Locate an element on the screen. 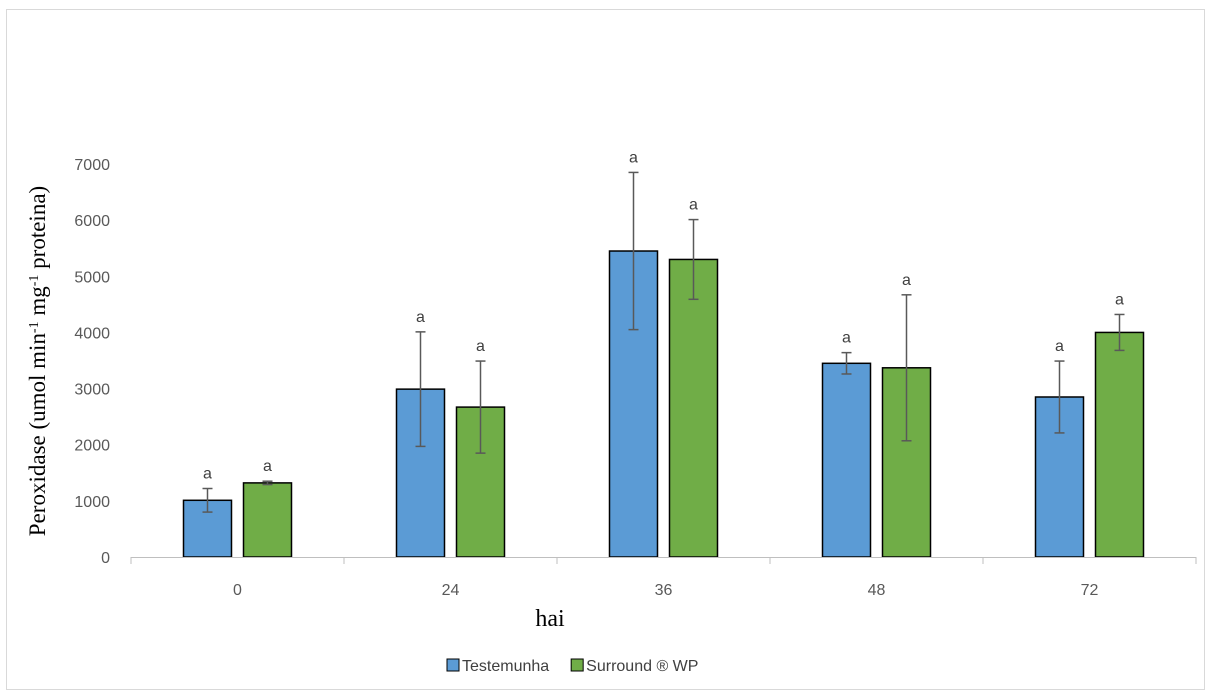  legend-label: Surround ® WP is located at coordinates (642, 666).